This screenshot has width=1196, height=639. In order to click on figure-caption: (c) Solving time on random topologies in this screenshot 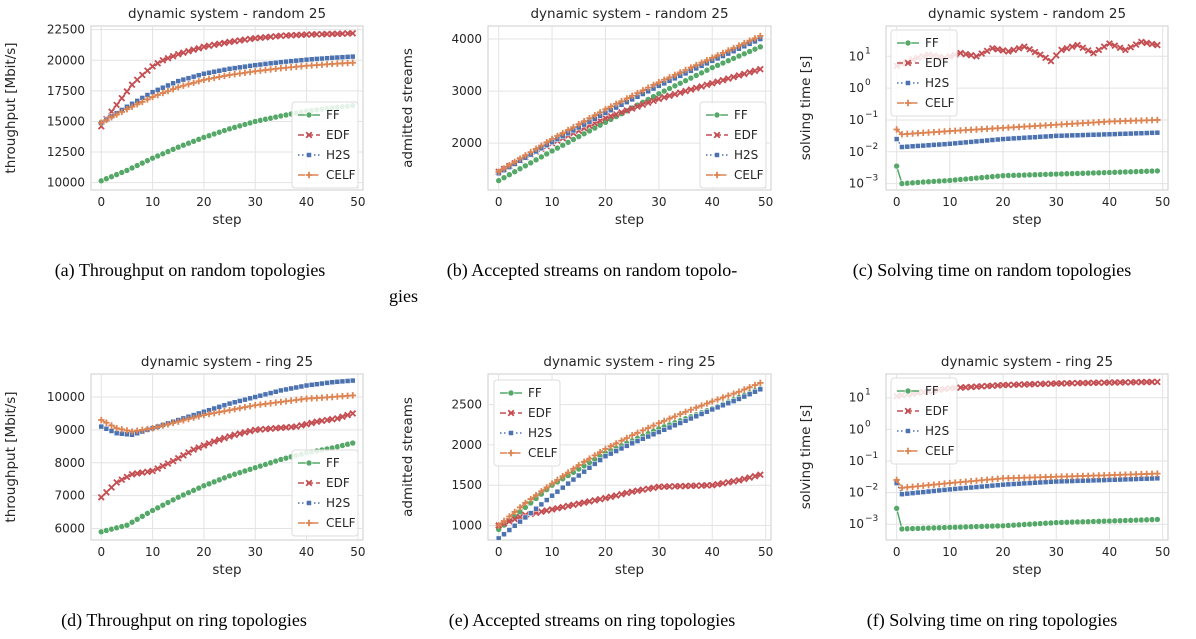, I will do `click(992, 270)`.